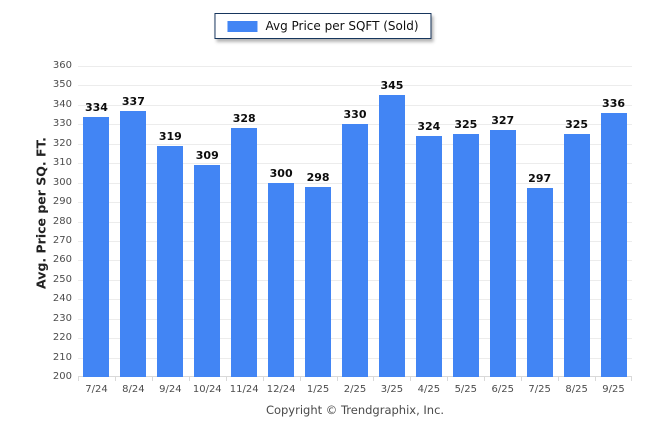 Image resolution: width=646 pixels, height=434 pixels. I want to click on bar-7/25, so click(539, 282).